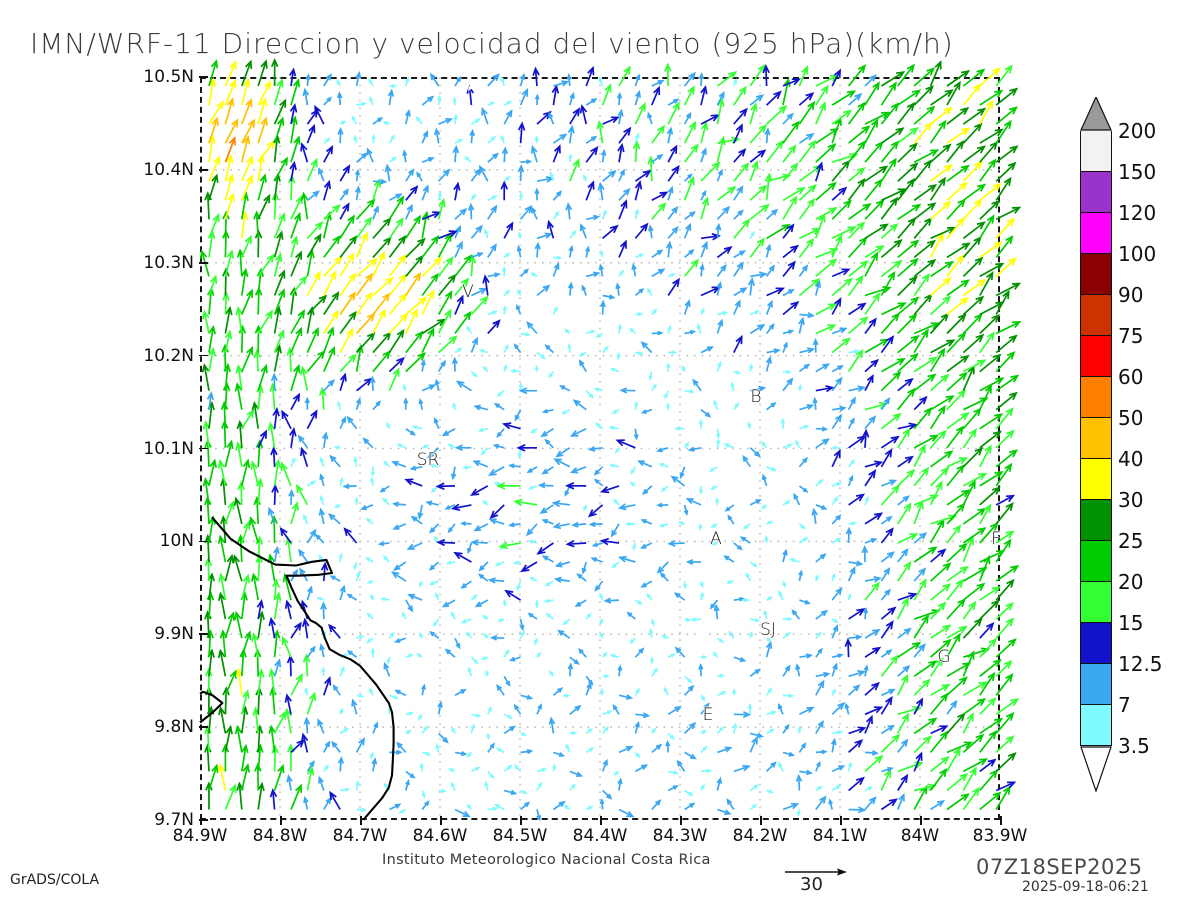  I want to click on colorbar-tick-label: 90, so click(1131, 295).